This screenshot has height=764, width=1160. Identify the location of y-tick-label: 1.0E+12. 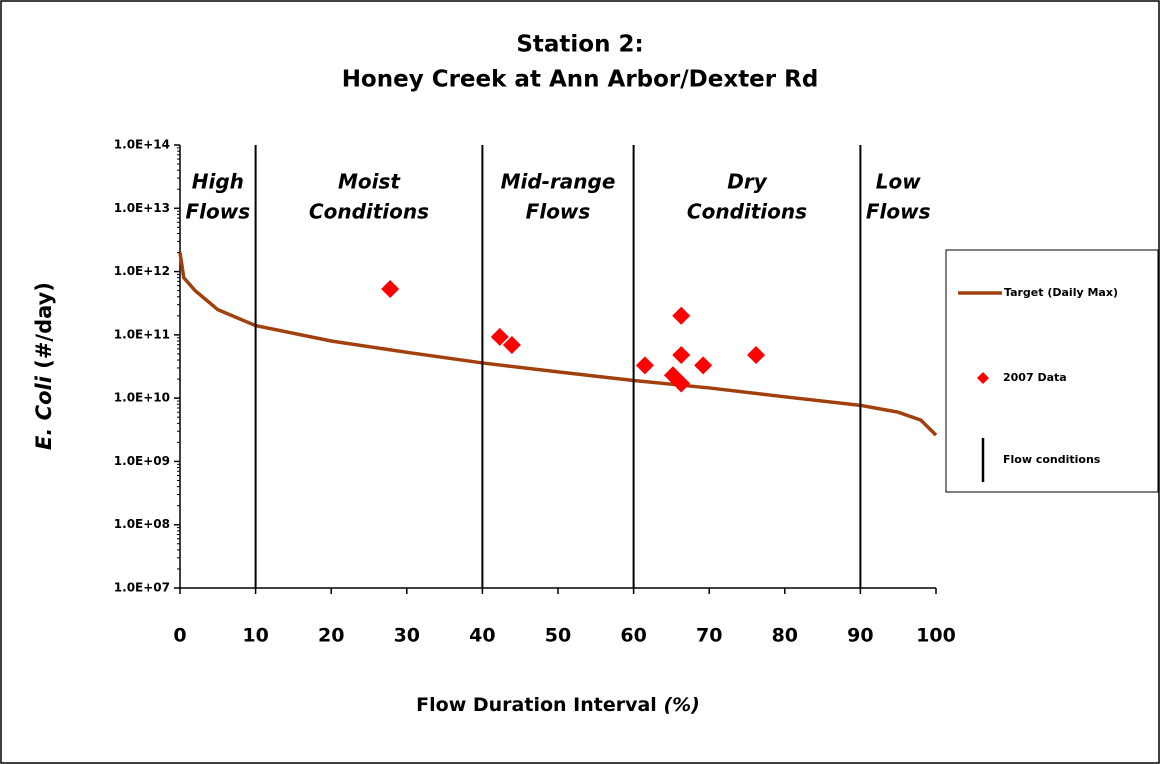
(142, 271).